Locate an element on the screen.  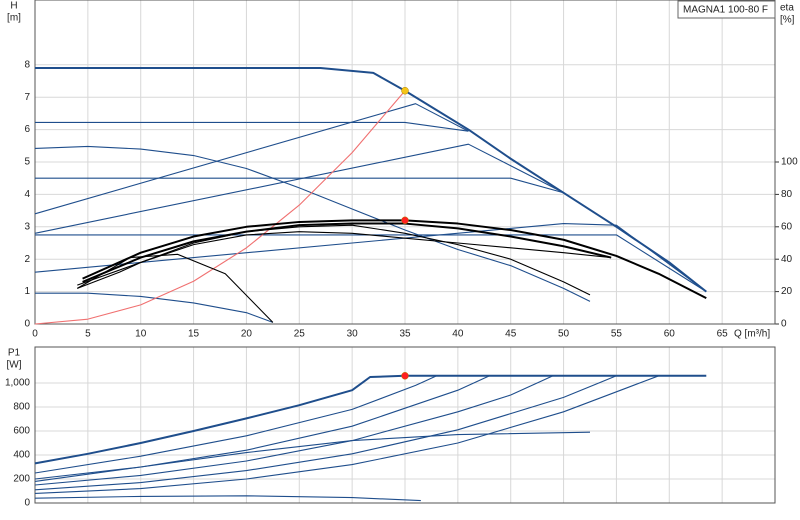
x-tick-label: 45 is located at coordinates (511, 334).